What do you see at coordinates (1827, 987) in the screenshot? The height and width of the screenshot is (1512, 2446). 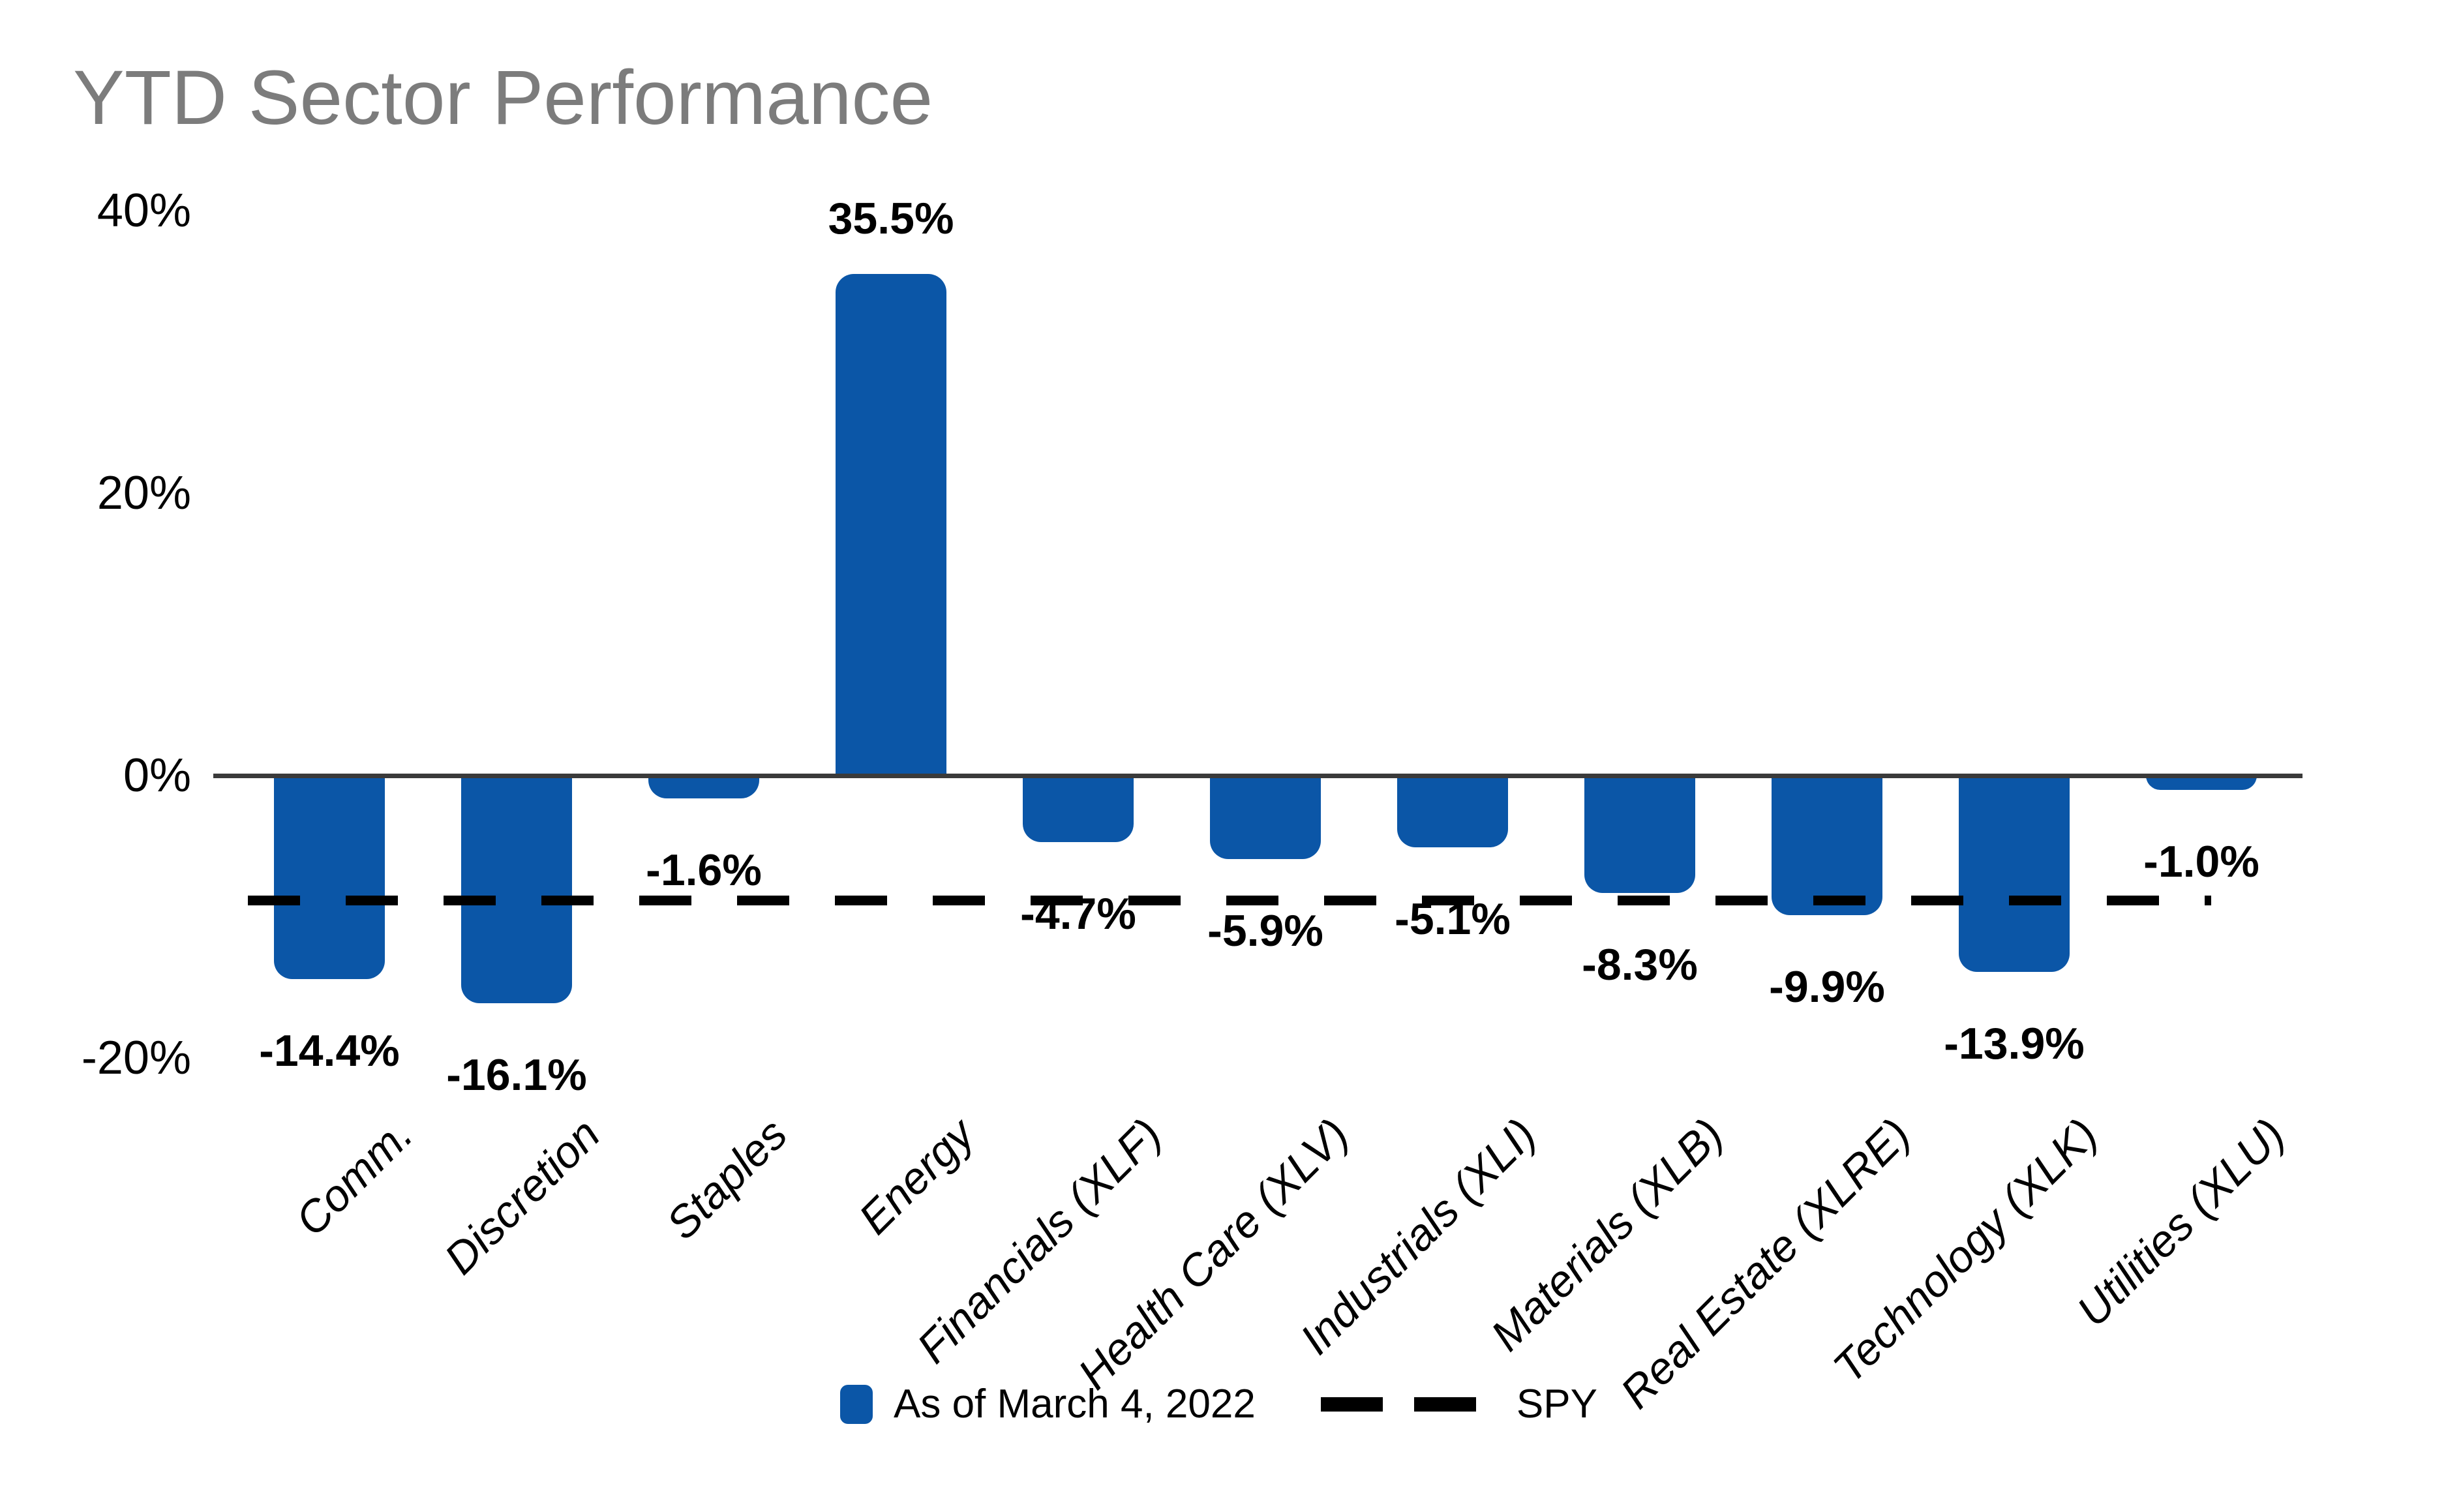 I see `bar-value-label: -9.9%` at bounding box center [1827, 987].